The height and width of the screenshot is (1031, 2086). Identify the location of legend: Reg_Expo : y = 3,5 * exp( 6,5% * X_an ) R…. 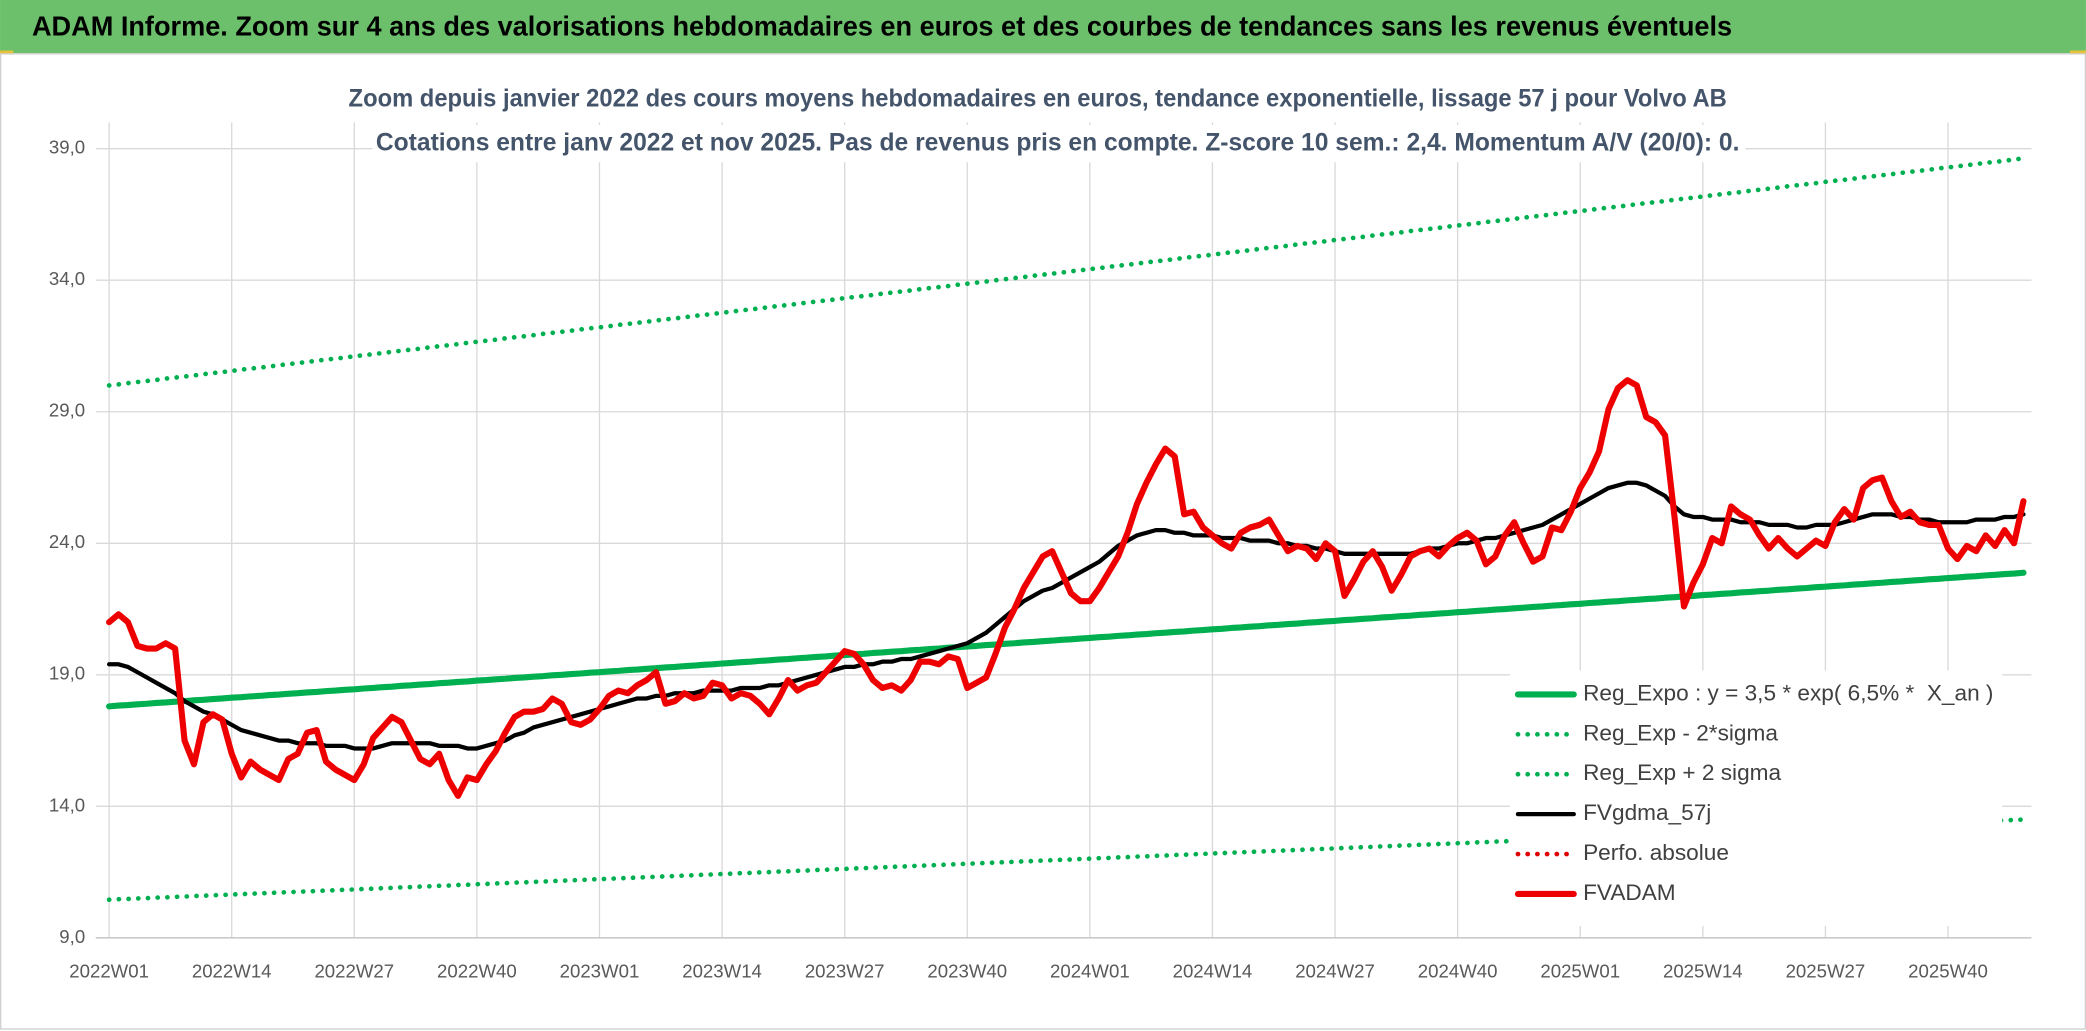
(1756, 798).